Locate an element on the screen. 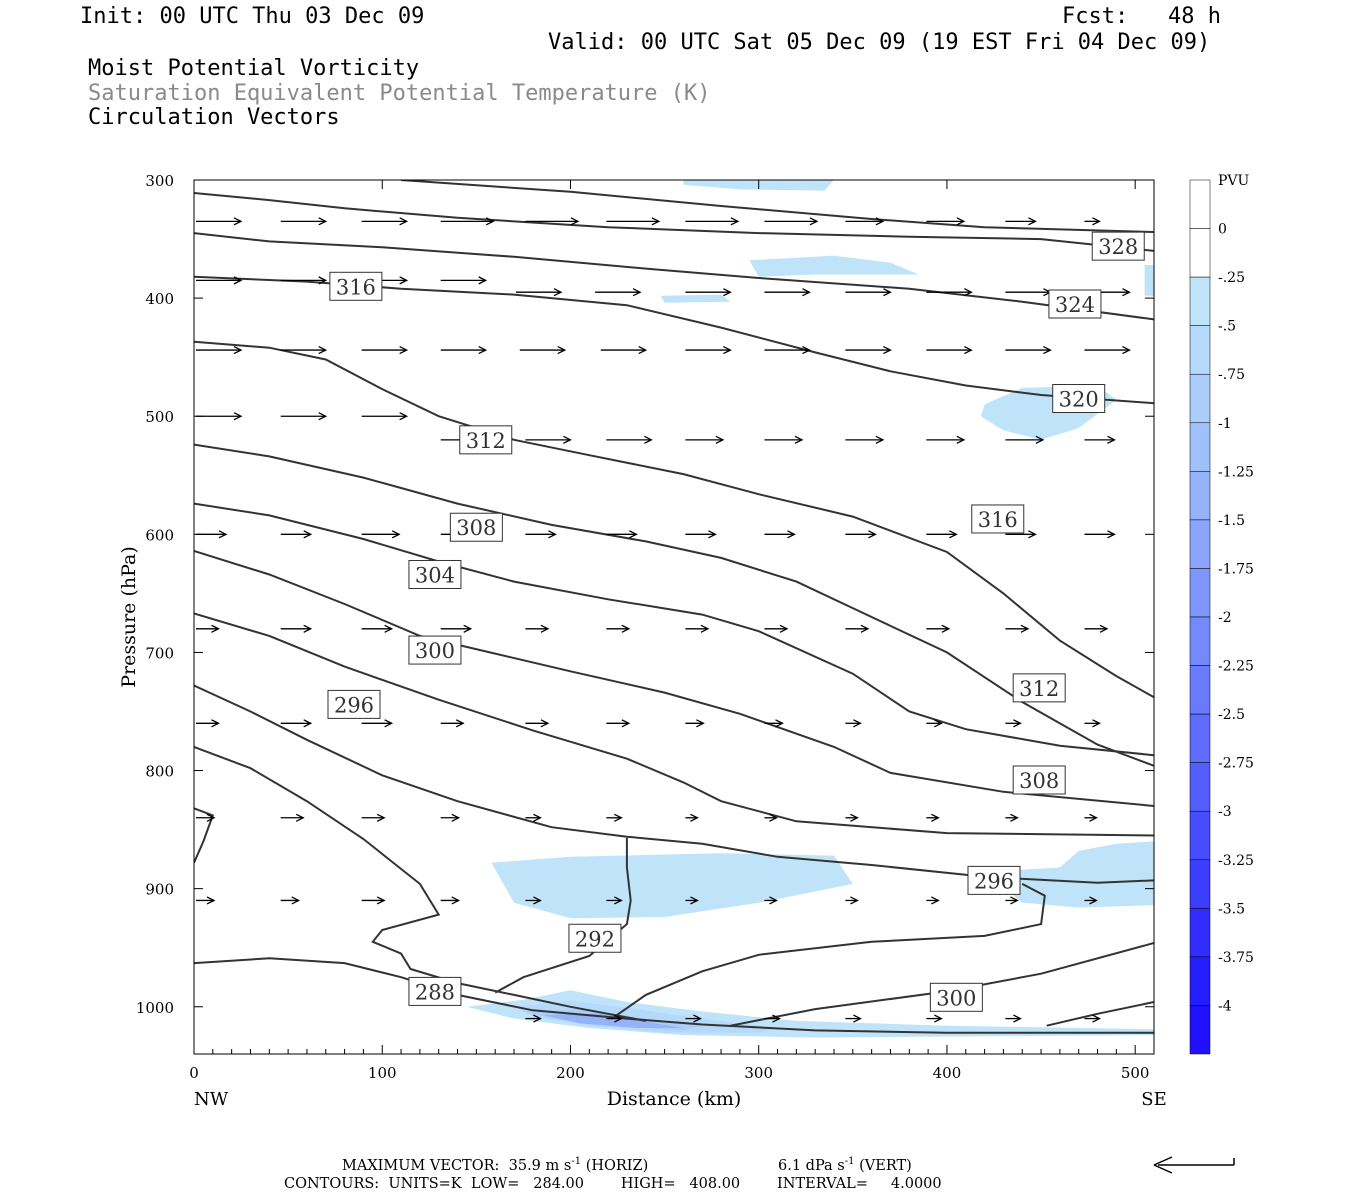  contour-label: 312 is located at coordinates (1039, 688).